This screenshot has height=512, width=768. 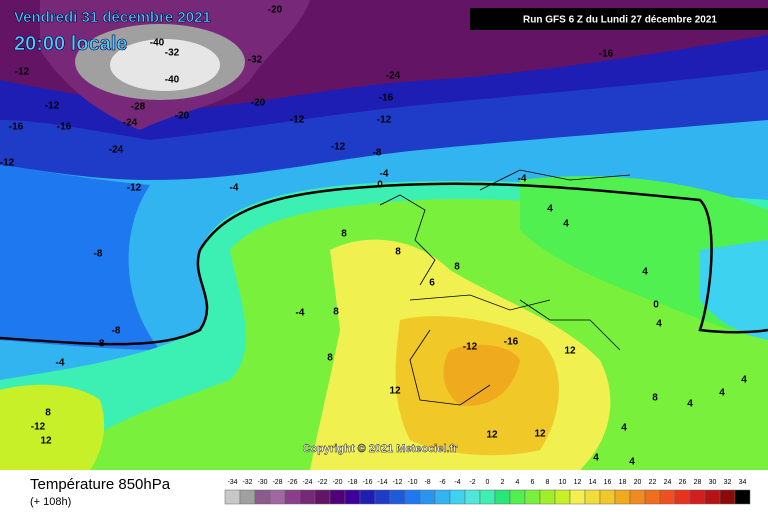 I want to click on legend-tick-label: 28, so click(x=698, y=482).